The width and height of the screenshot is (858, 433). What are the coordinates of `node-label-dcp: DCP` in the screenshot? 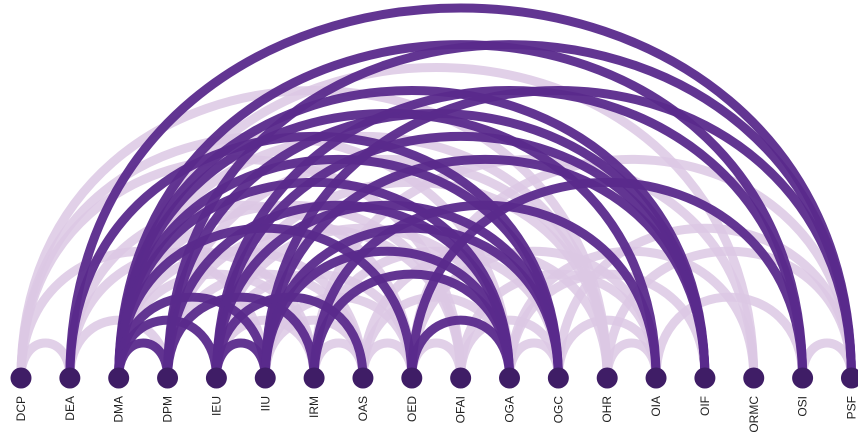 It's located at (21, 408).